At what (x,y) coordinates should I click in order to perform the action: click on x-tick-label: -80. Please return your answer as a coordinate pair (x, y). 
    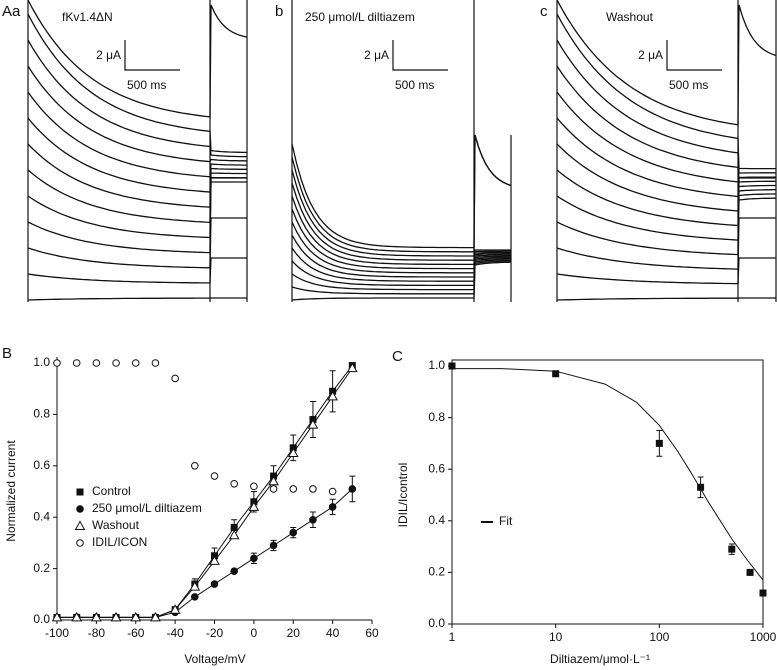
    Looking at the image, I should click on (97, 633).